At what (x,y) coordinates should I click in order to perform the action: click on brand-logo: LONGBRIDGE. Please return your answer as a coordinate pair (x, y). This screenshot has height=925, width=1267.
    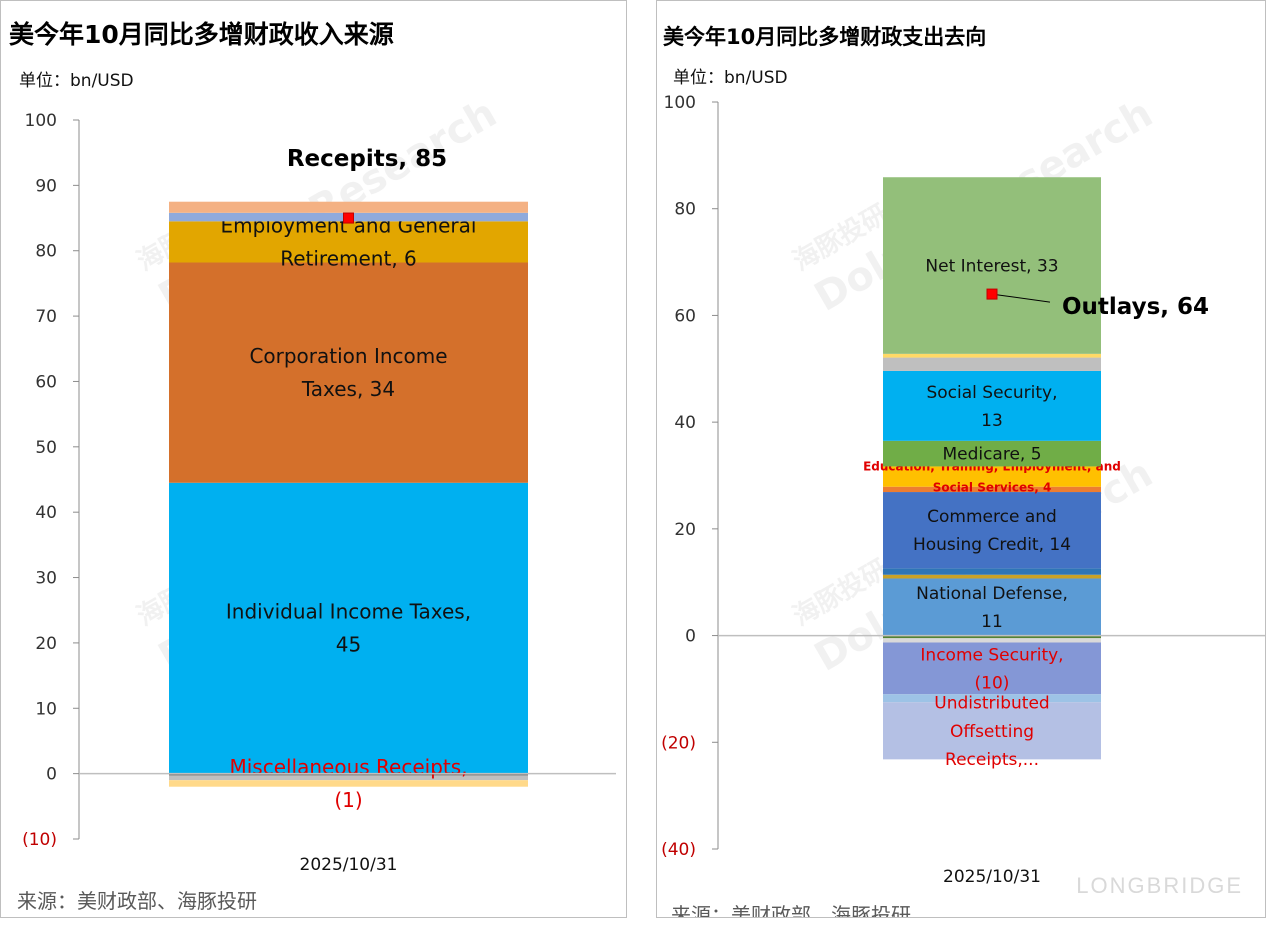
    Looking at the image, I should click on (1159, 885).